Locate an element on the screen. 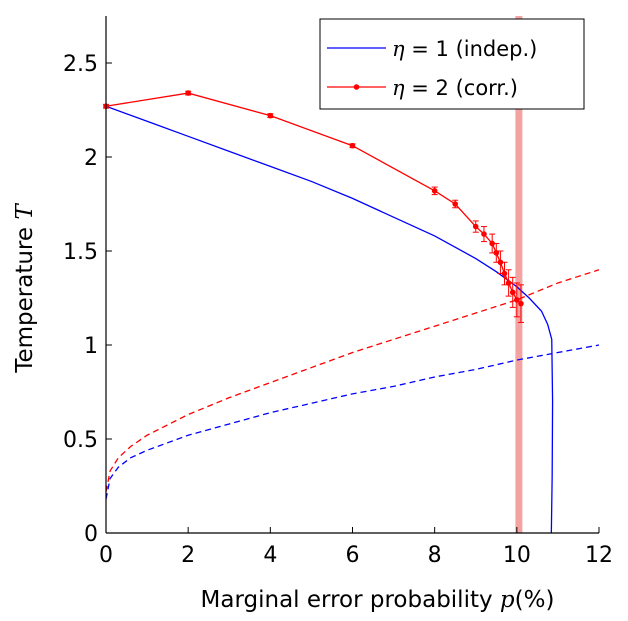 This screenshot has width=628, height=621. x-tick-label: 12 is located at coordinates (599, 555).